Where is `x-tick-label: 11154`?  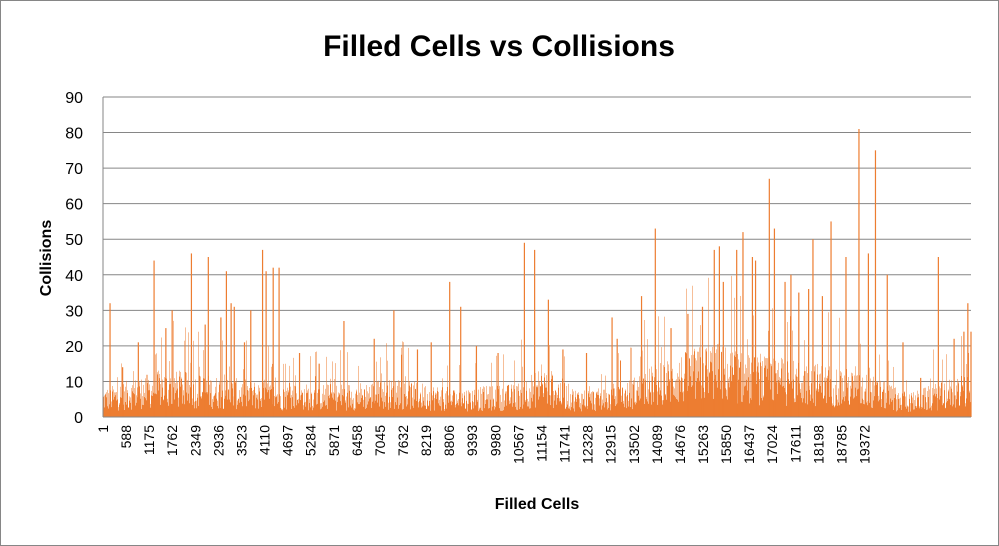
x-tick-label: 11154 is located at coordinates (541, 443).